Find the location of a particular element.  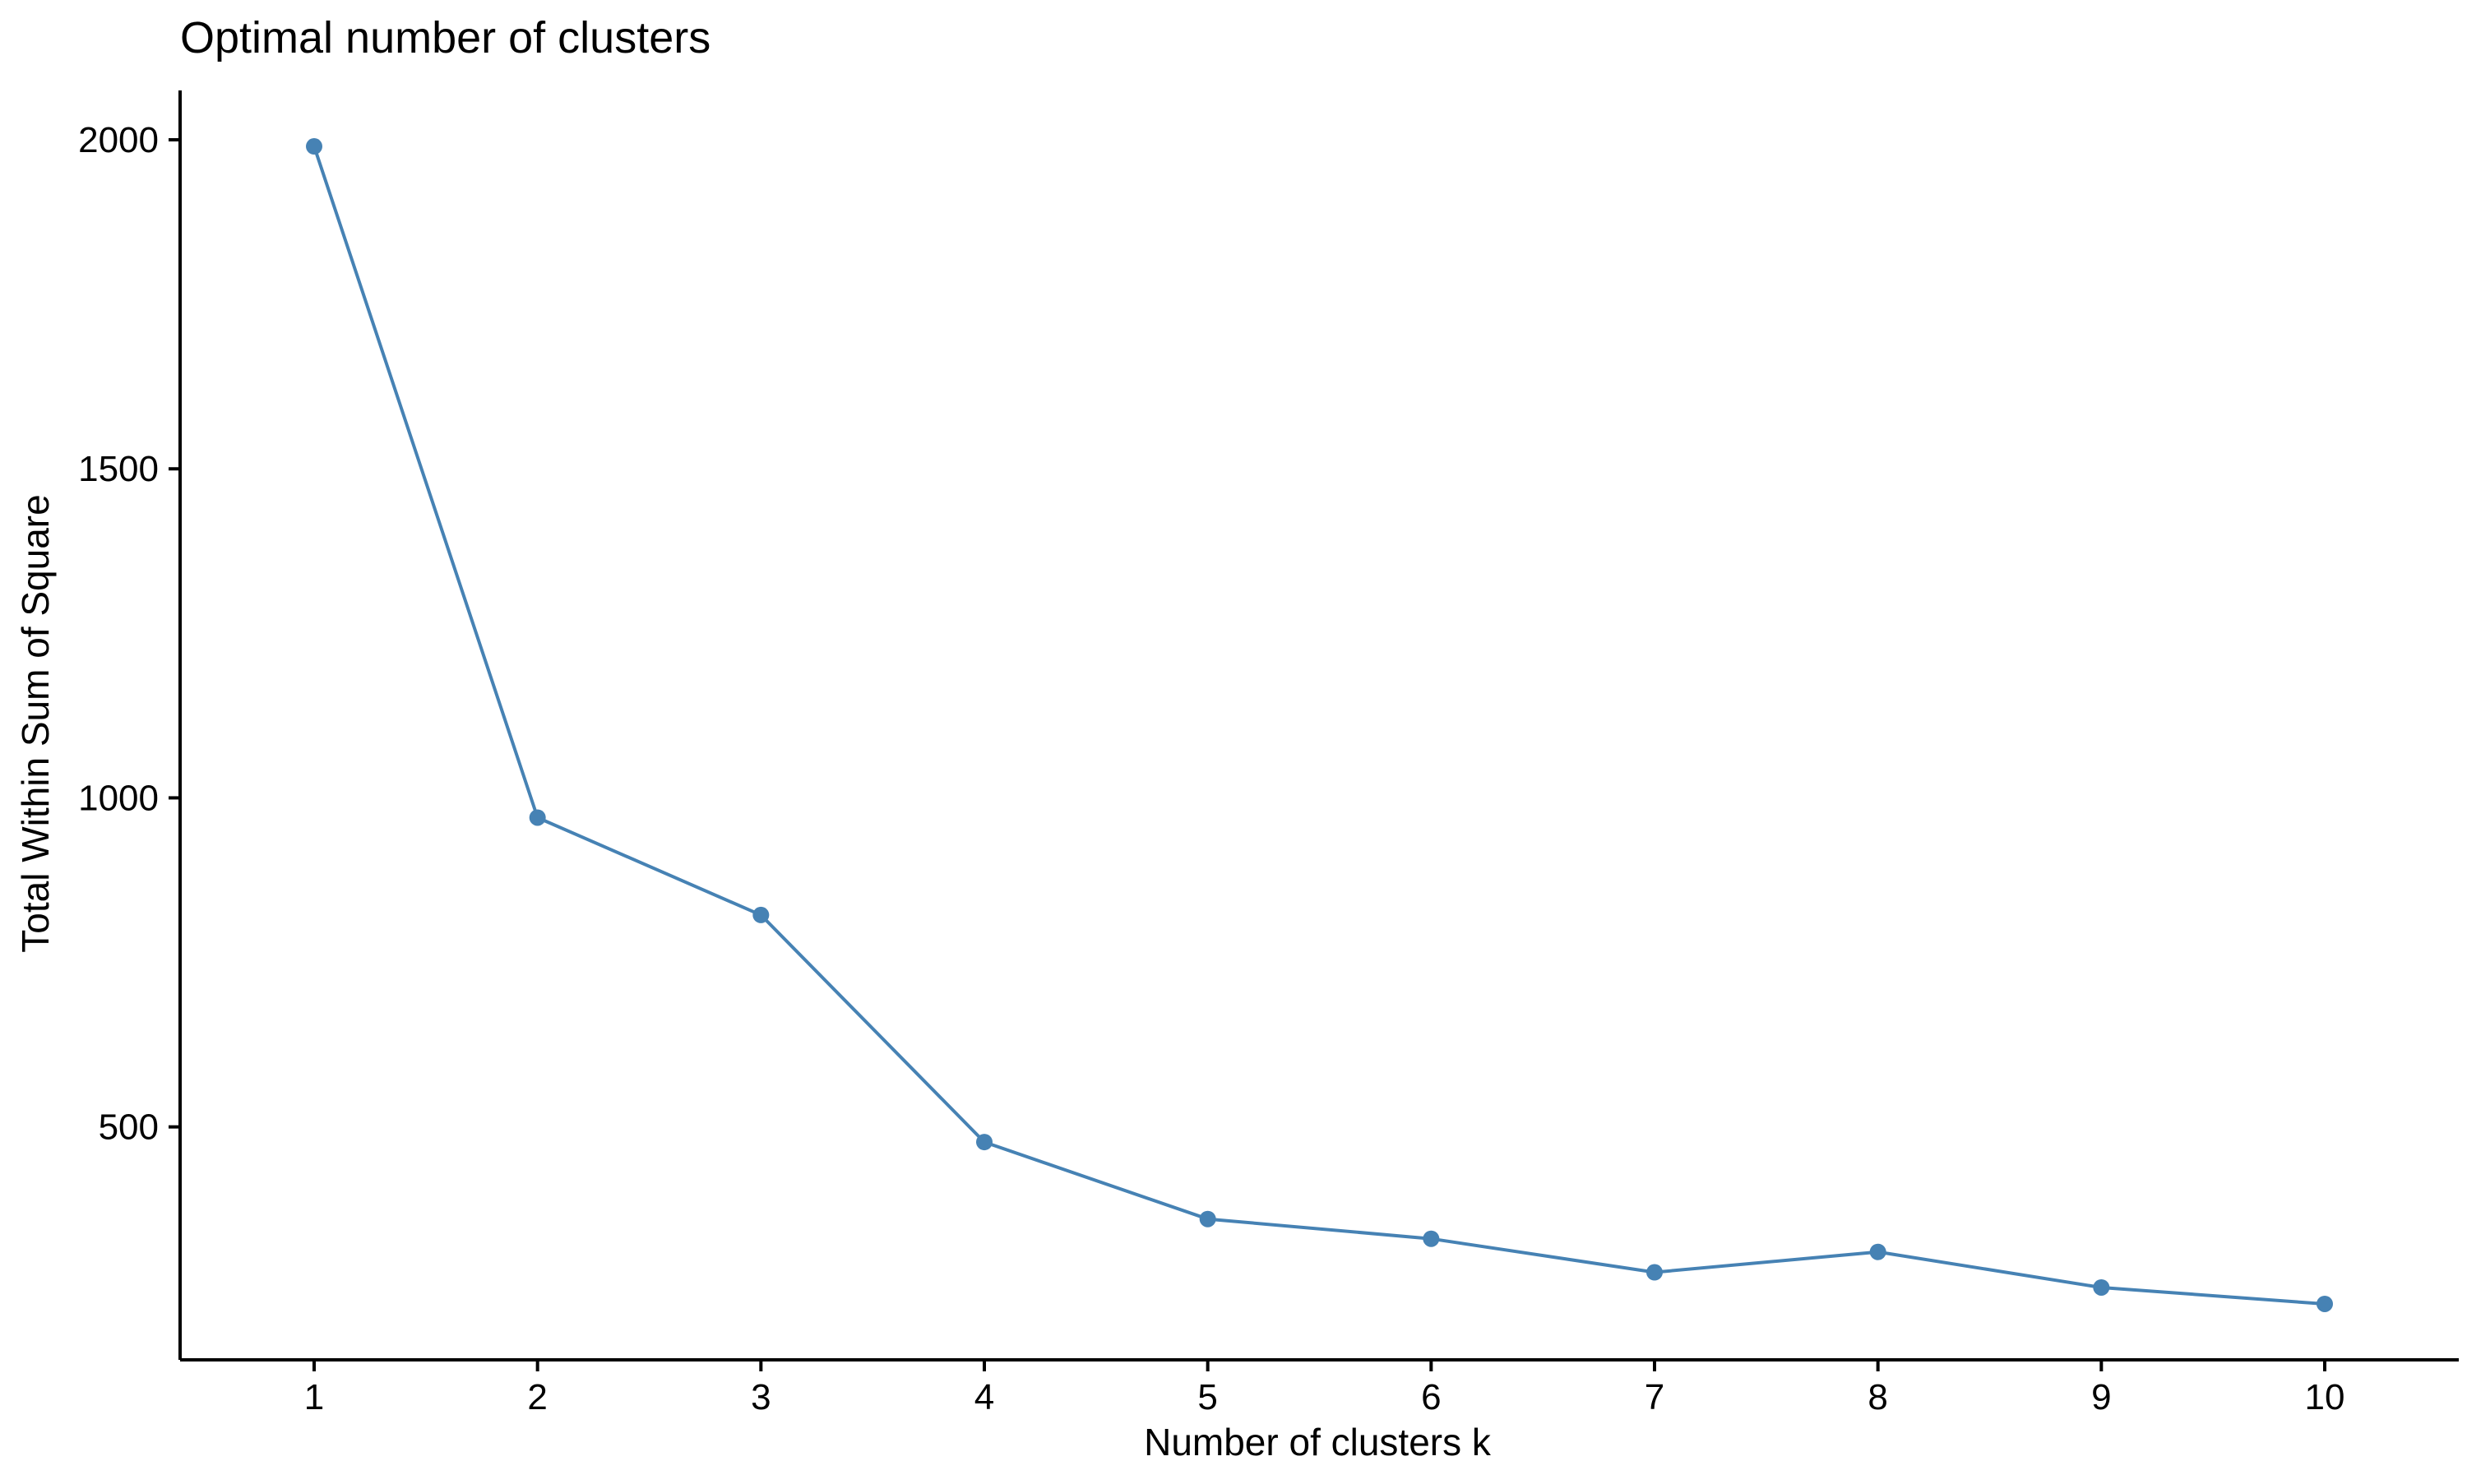

y-axis-title: Total Within Sum of Square is located at coordinates (36, 723).